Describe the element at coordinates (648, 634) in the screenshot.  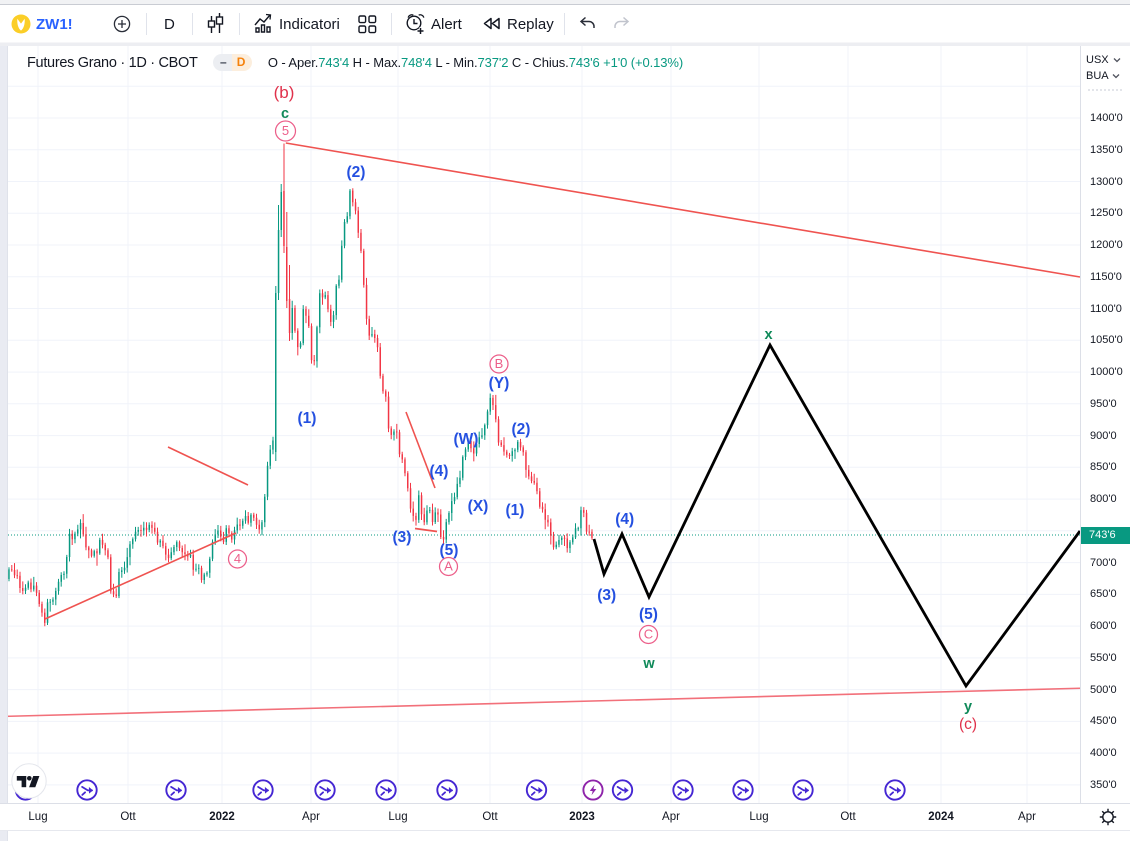
I see `svg-text: C` at that location.